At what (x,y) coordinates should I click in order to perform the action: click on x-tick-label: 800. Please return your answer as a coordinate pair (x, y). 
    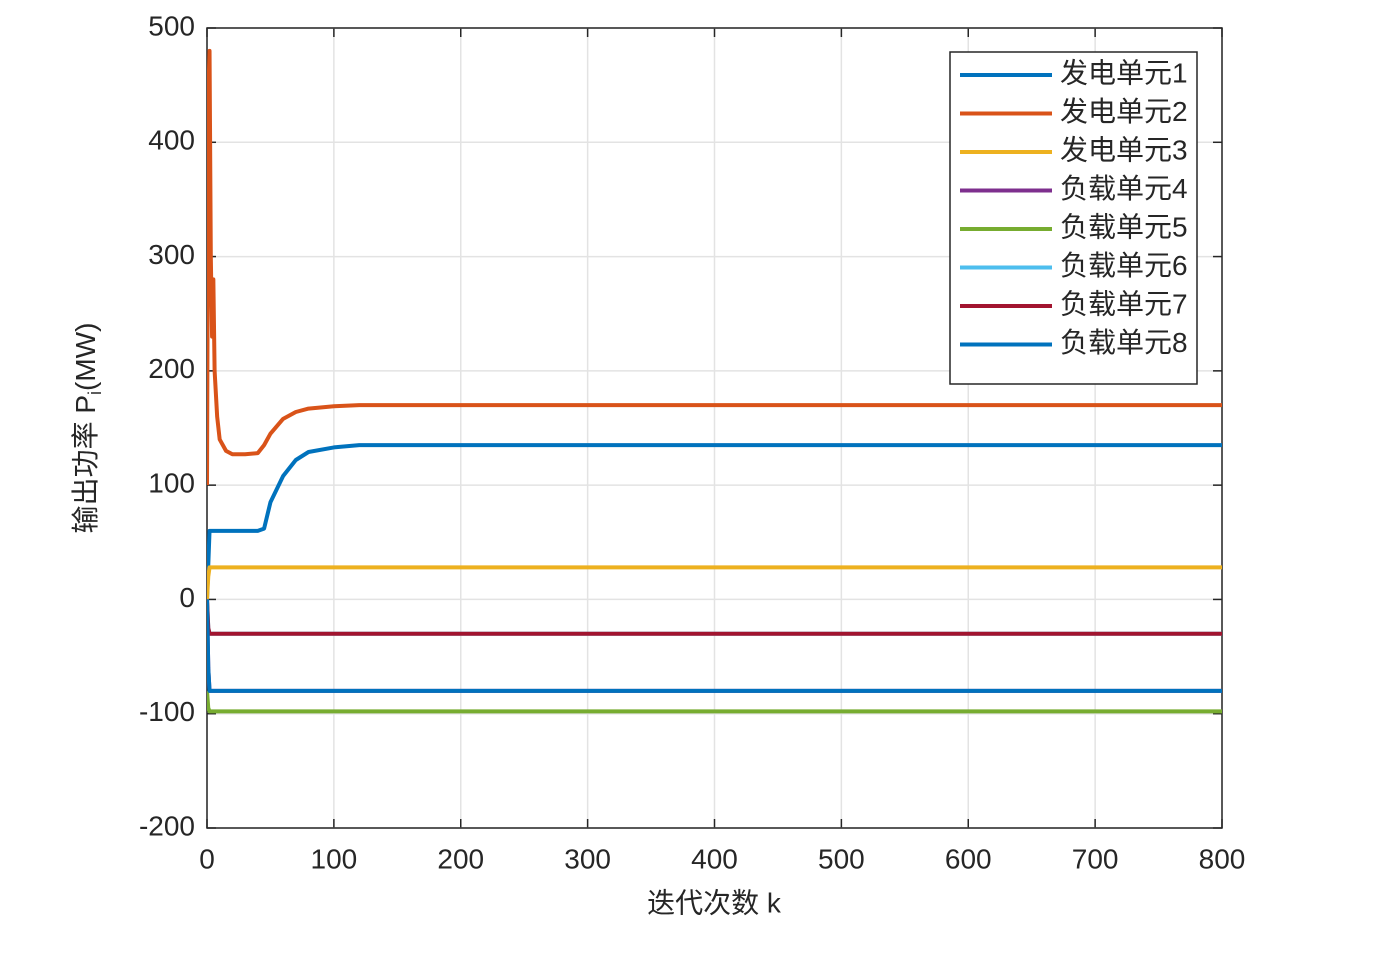
    Looking at the image, I should click on (1222, 858).